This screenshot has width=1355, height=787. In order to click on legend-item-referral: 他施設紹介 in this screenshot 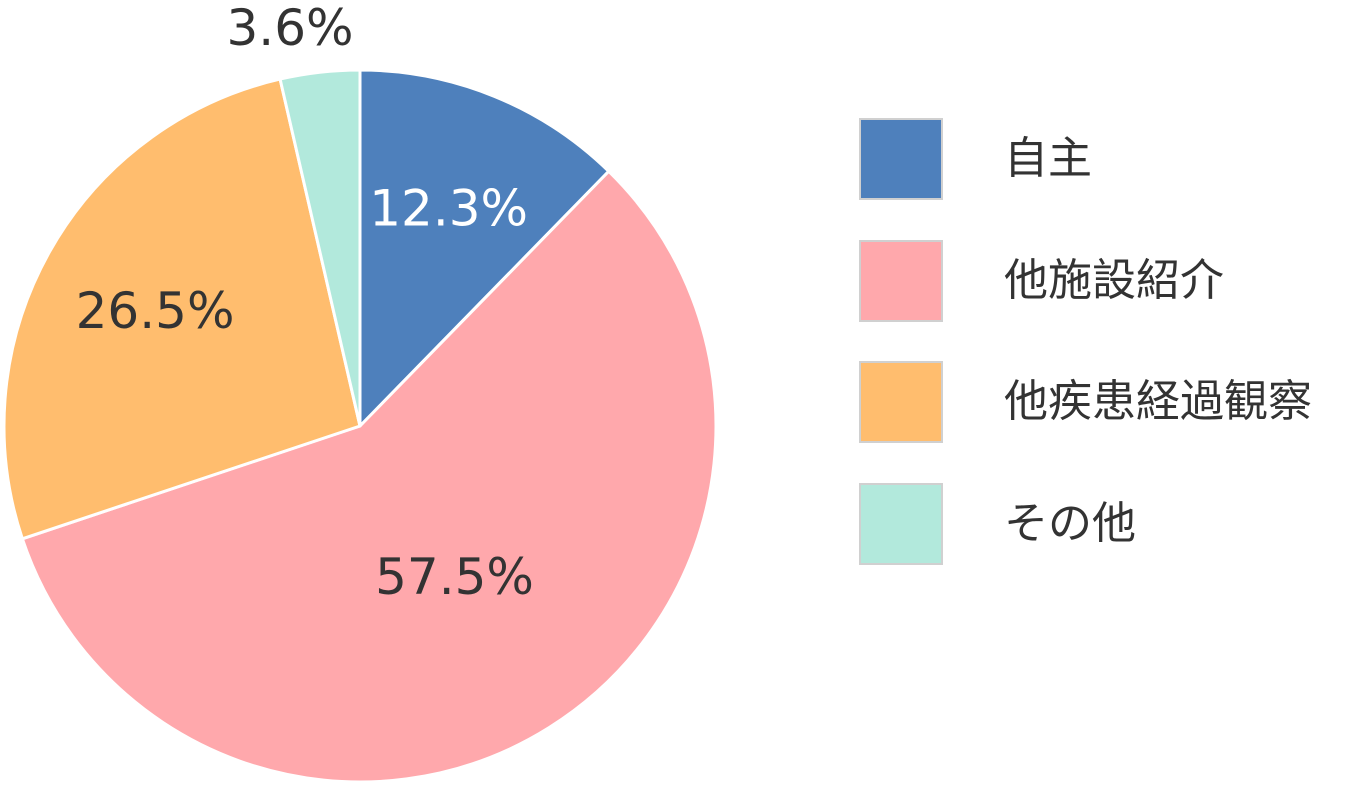, I will do `click(1107, 300)`.